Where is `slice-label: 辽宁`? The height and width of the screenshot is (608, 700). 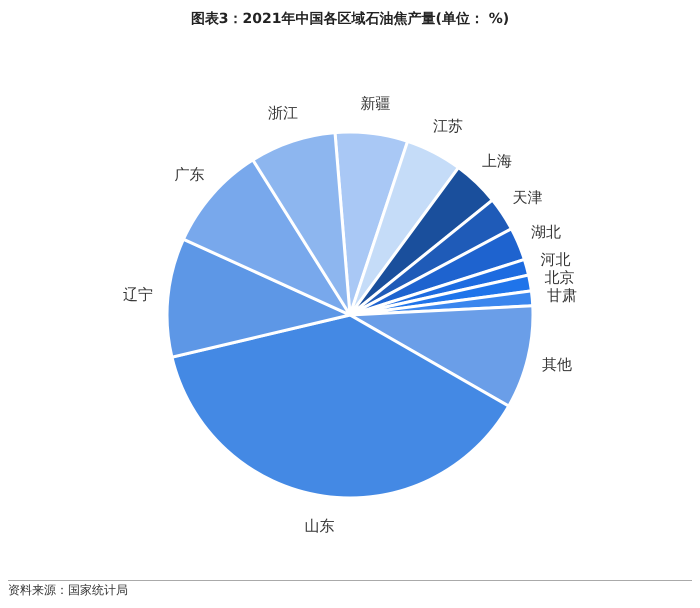 slice-label: 辽宁 is located at coordinates (138, 294).